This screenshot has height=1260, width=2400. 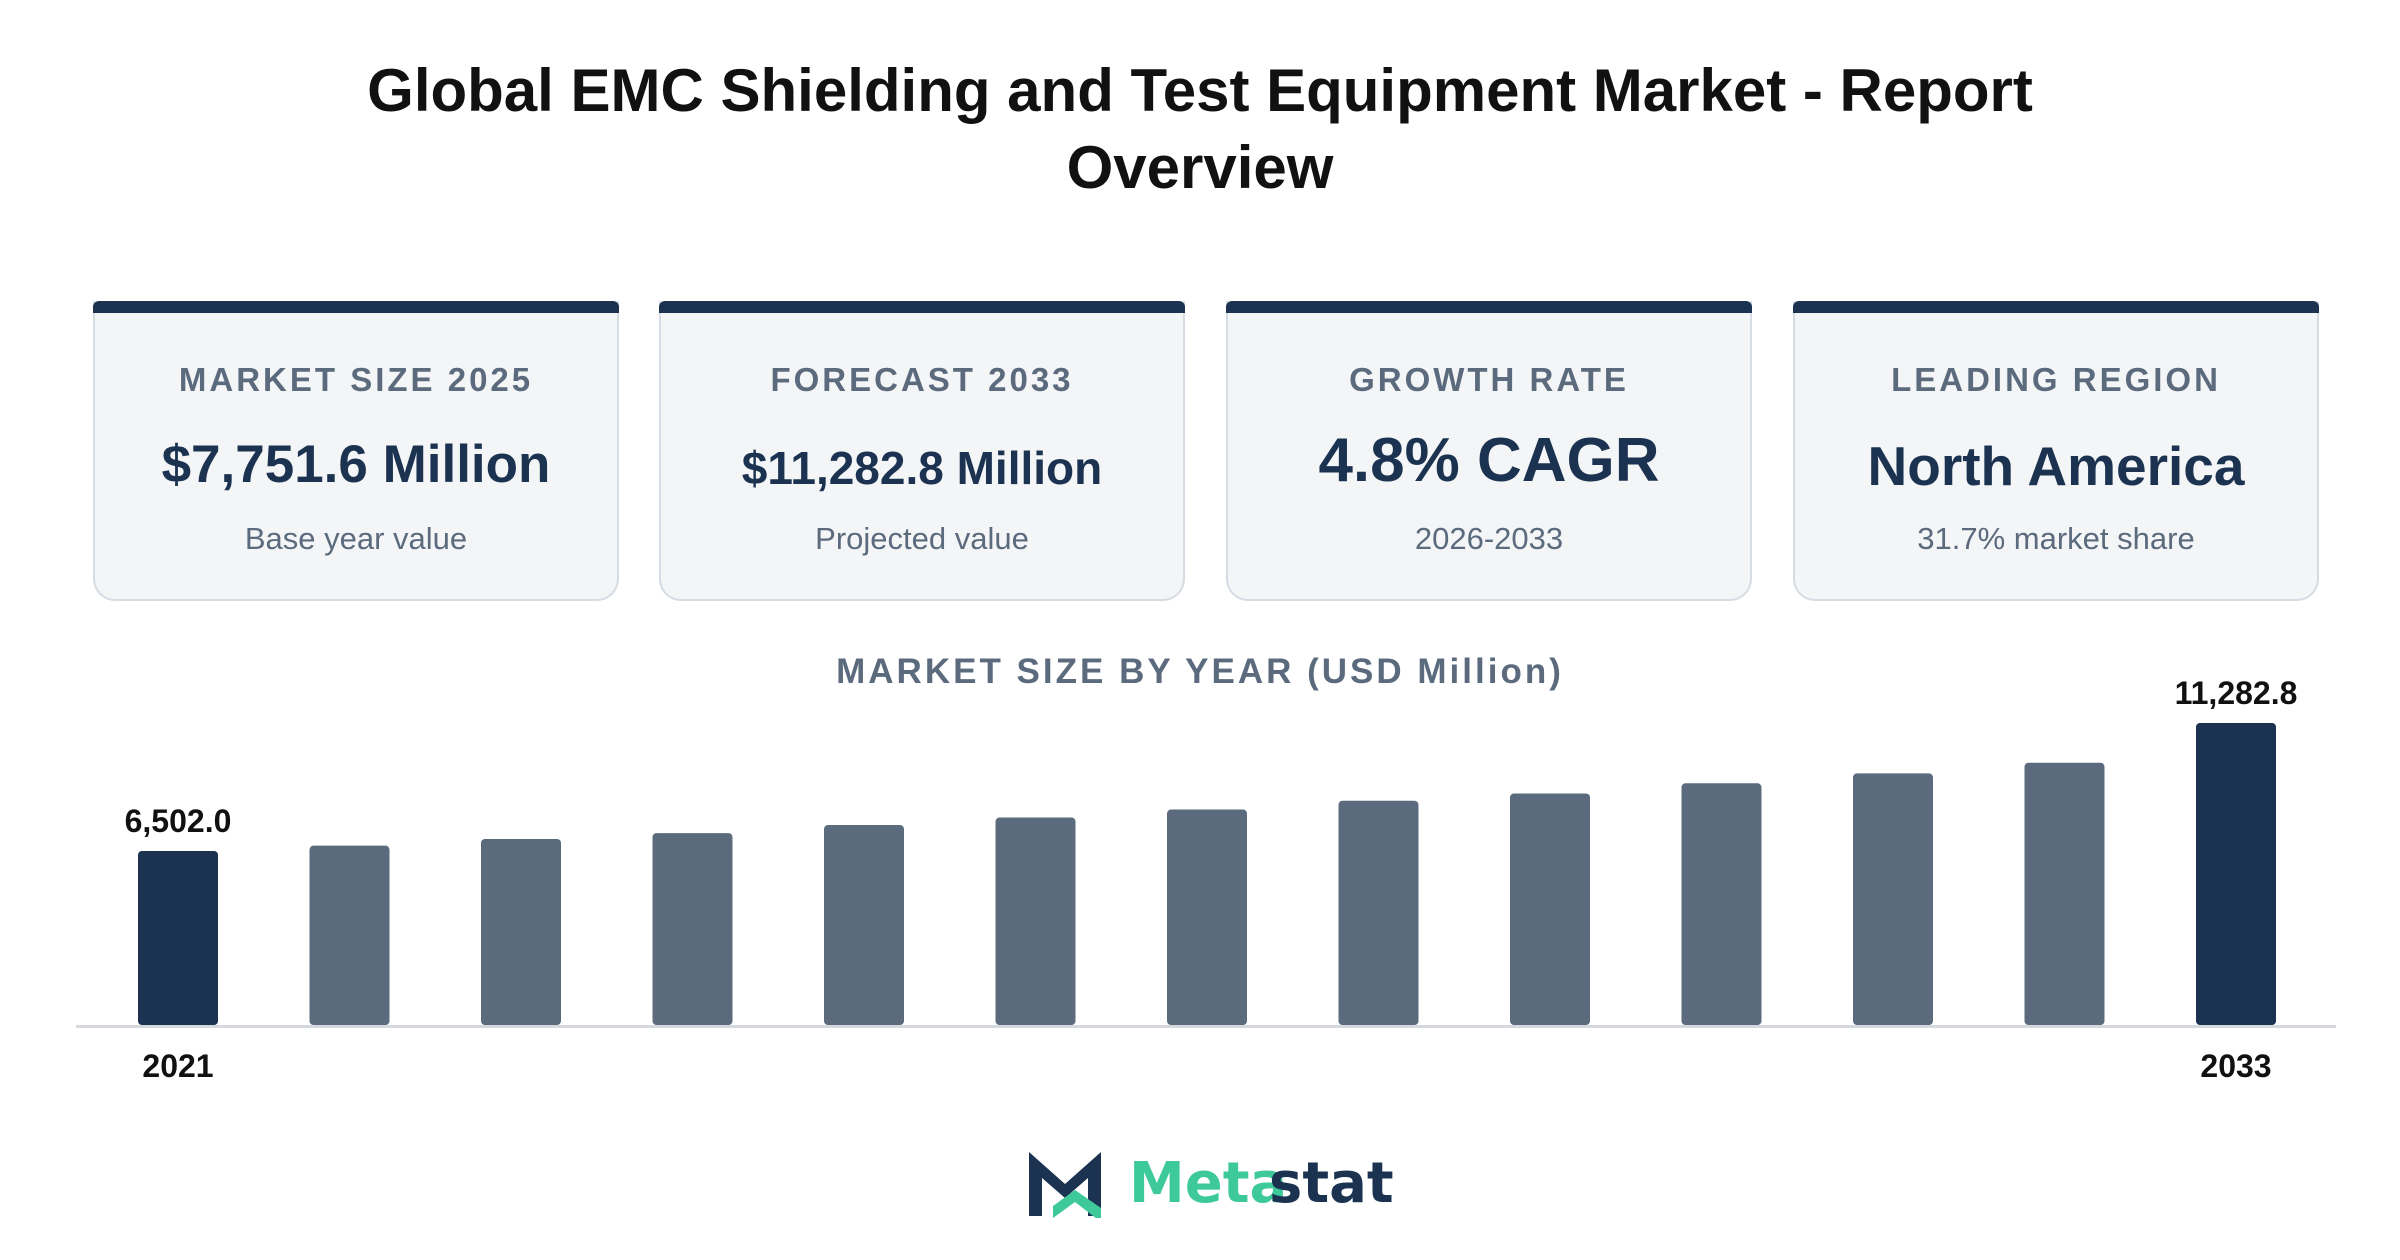 I want to click on card-label: MARKET SIZE 2025, so click(x=356, y=379).